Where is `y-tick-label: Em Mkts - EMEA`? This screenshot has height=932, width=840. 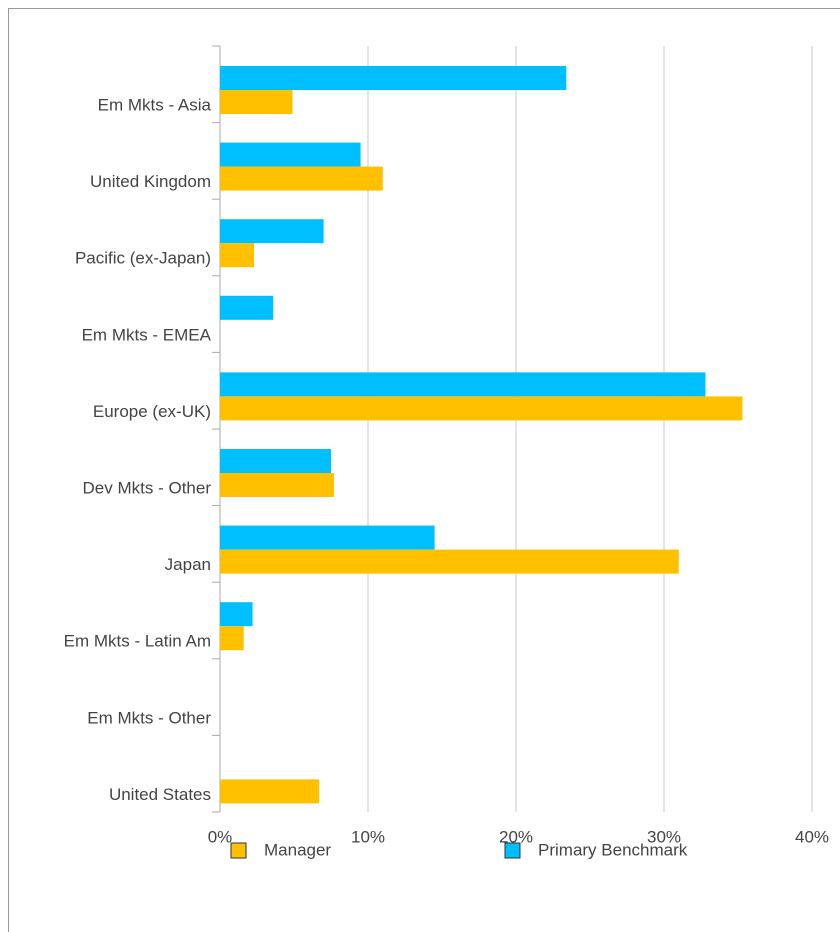 y-tick-label: Em Mkts - EMEA is located at coordinates (147, 334).